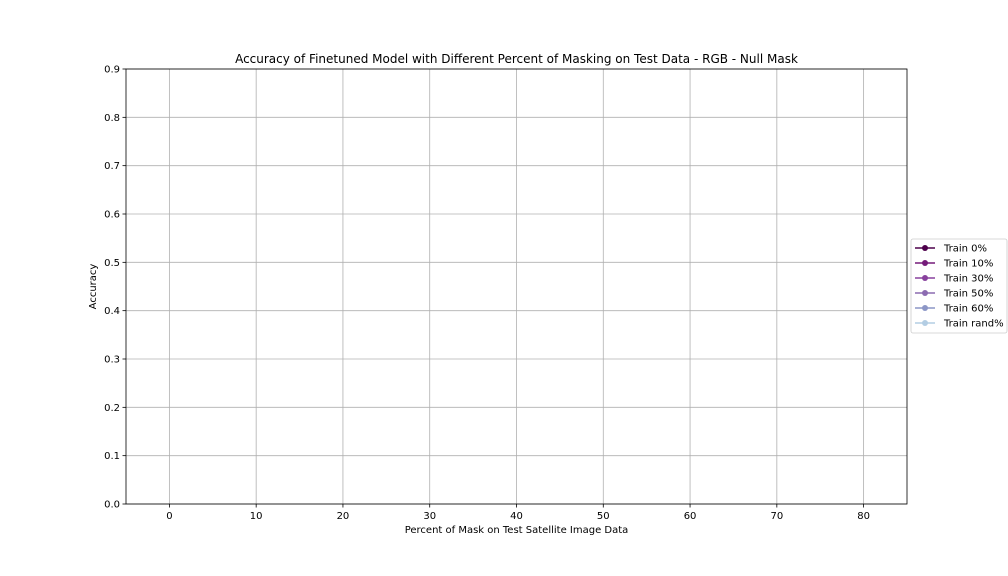 Image resolution: width=1008 pixels, height=576 pixels. Describe the element at coordinates (863, 516) in the screenshot. I see `x-tick-label: 80` at that location.